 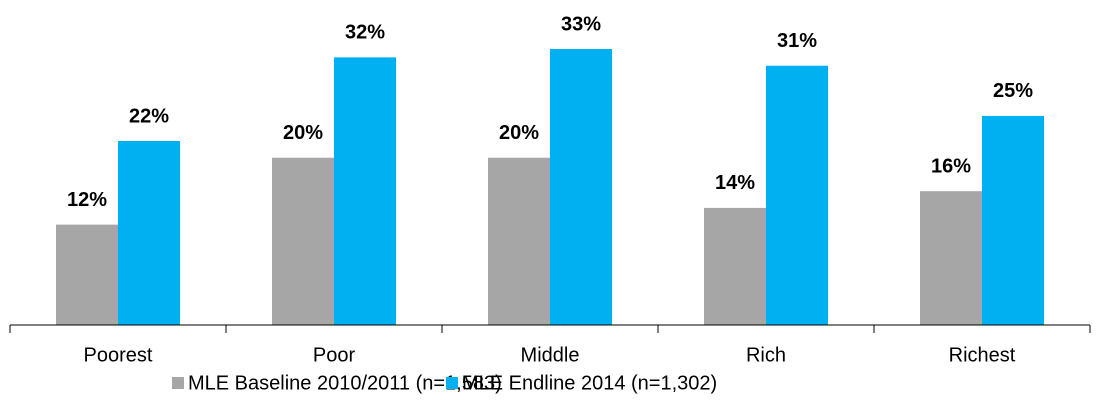 What do you see at coordinates (345, 383) in the screenshot?
I see `legend-label: MLE Baseline 2010/2011 (n=1,583)` at bounding box center [345, 383].